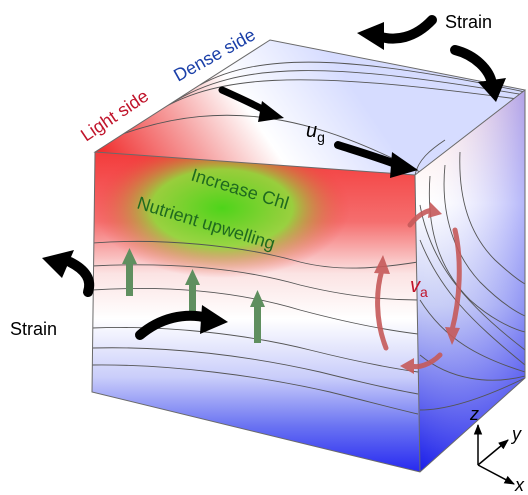 This screenshot has width=528, height=495. What do you see at coordinates (424, 292) in the screenshot?
I see `va-label-sub: a` at bounding box center [424, 292].